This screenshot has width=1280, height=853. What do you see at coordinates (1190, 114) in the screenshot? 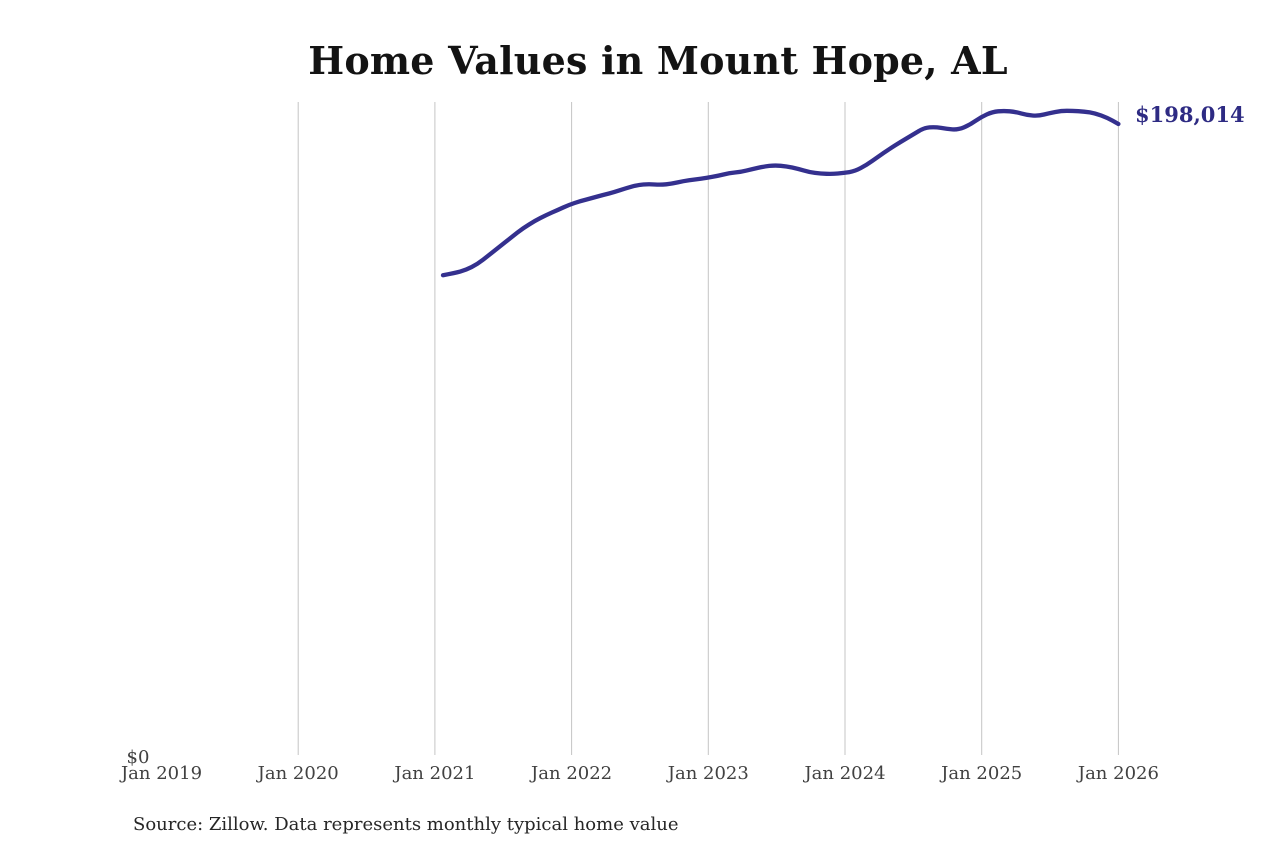
I see `latest-value-label: $198,014` at bounding box center [1190, 114].